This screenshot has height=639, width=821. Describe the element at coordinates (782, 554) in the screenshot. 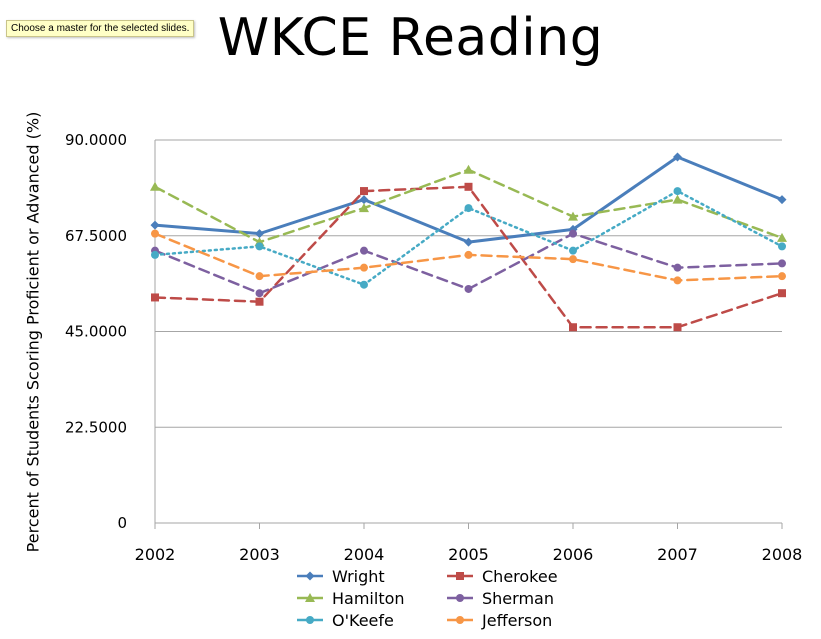

I see `x-tick-label: 2008` at that location.